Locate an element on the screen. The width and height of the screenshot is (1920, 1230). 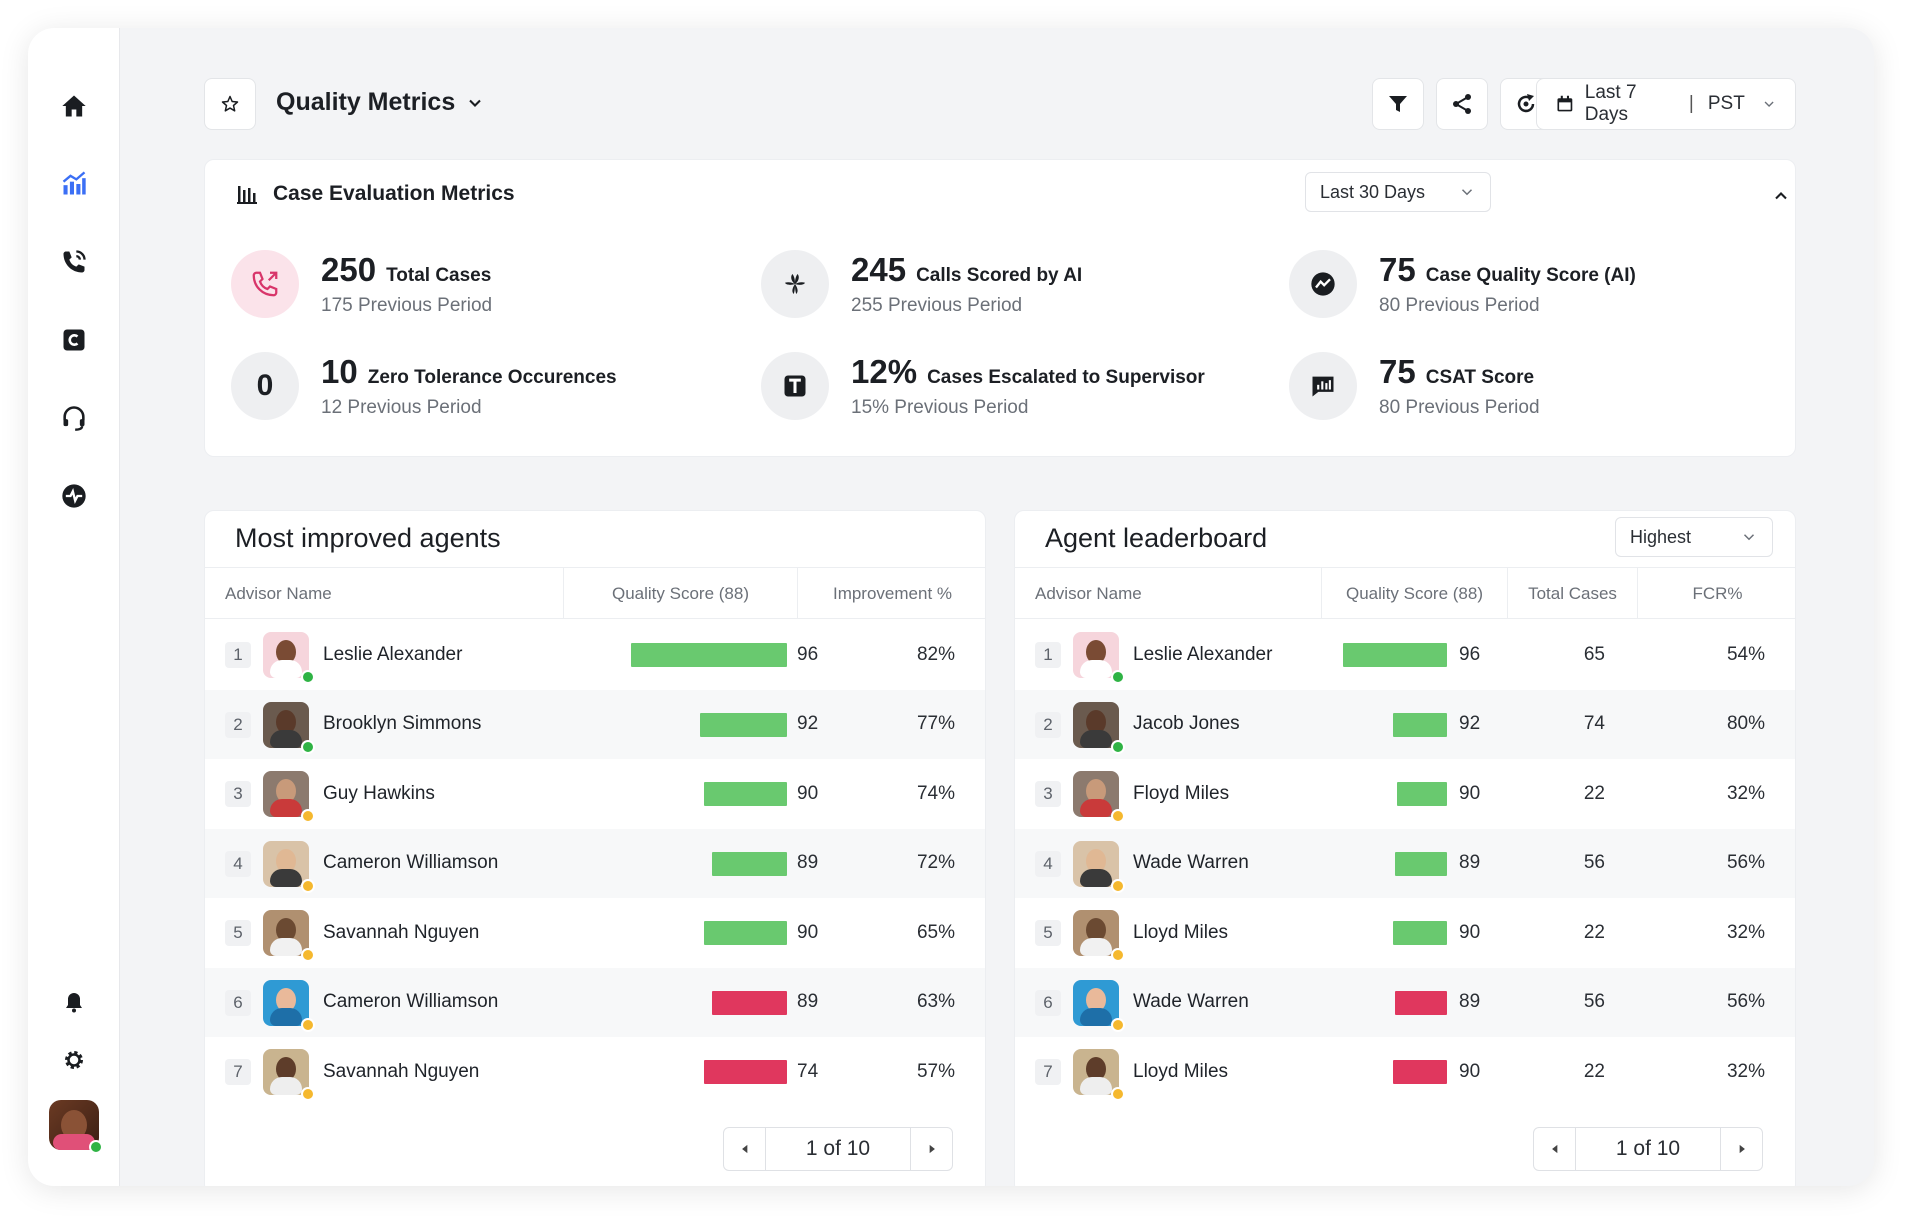
user-avatar is located at coordinates (76, 1127).